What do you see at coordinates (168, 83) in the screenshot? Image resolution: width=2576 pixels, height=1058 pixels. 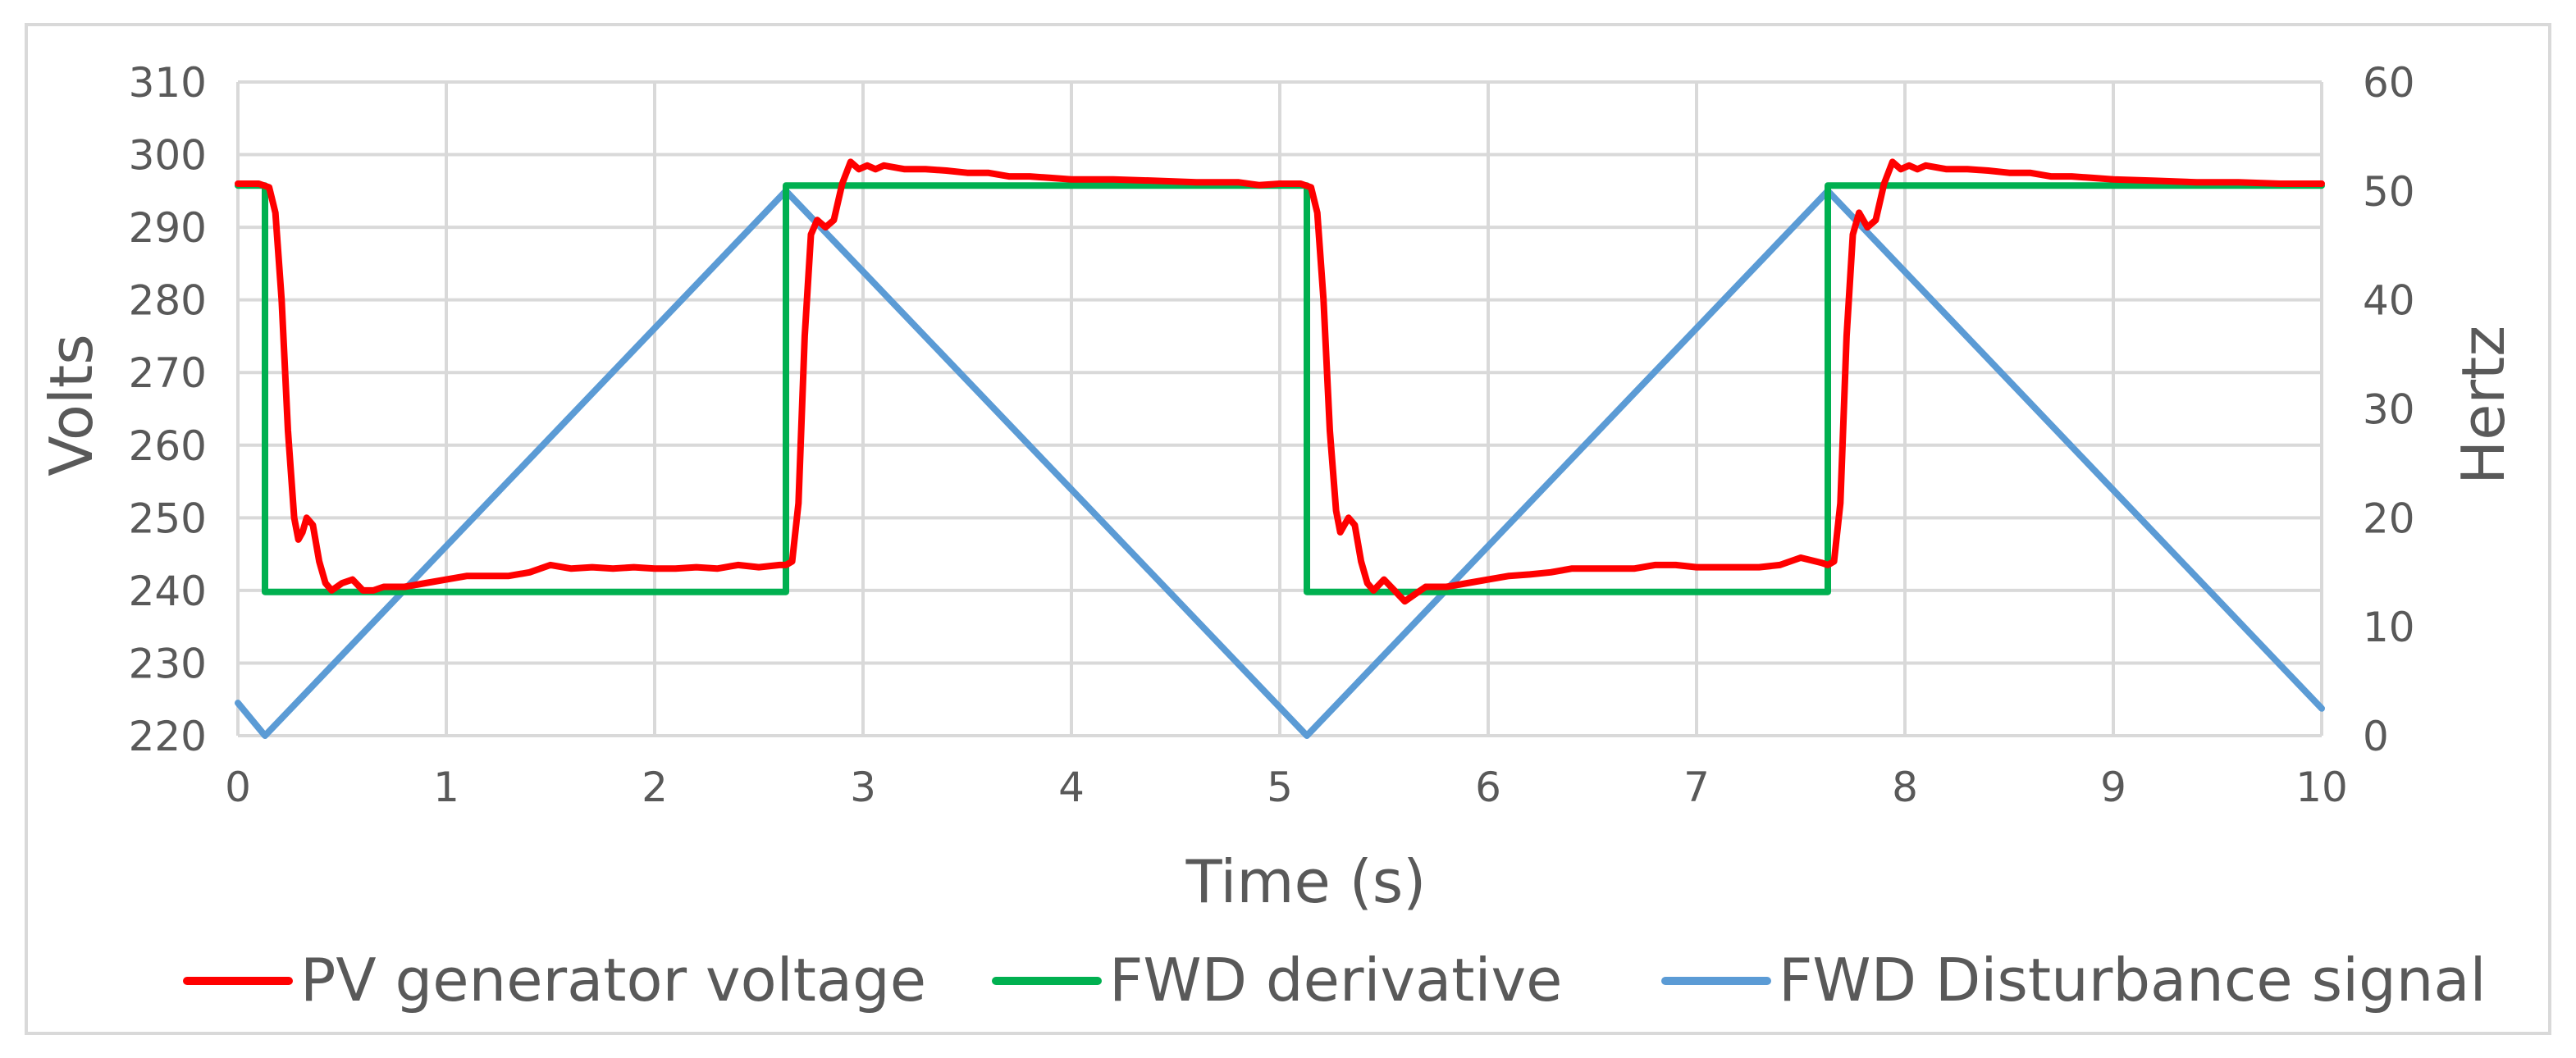 I see `y-tick-label: 310` at bounding box center [168, 83].